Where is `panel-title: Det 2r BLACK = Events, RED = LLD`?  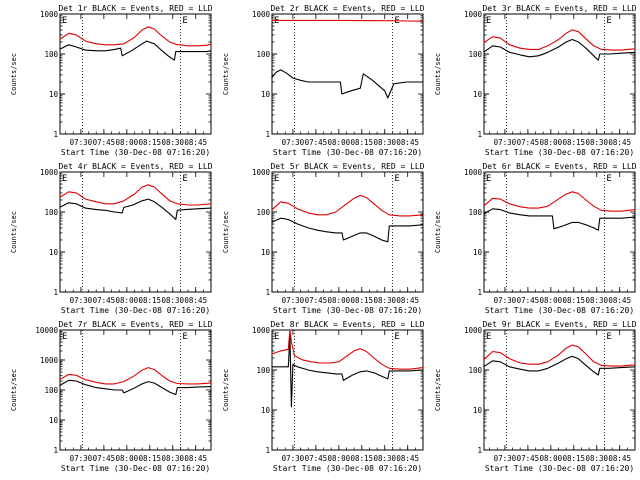
panel-title: Det 2r BLACK = Events, RED = LLD is located at coordinates (347, 8).